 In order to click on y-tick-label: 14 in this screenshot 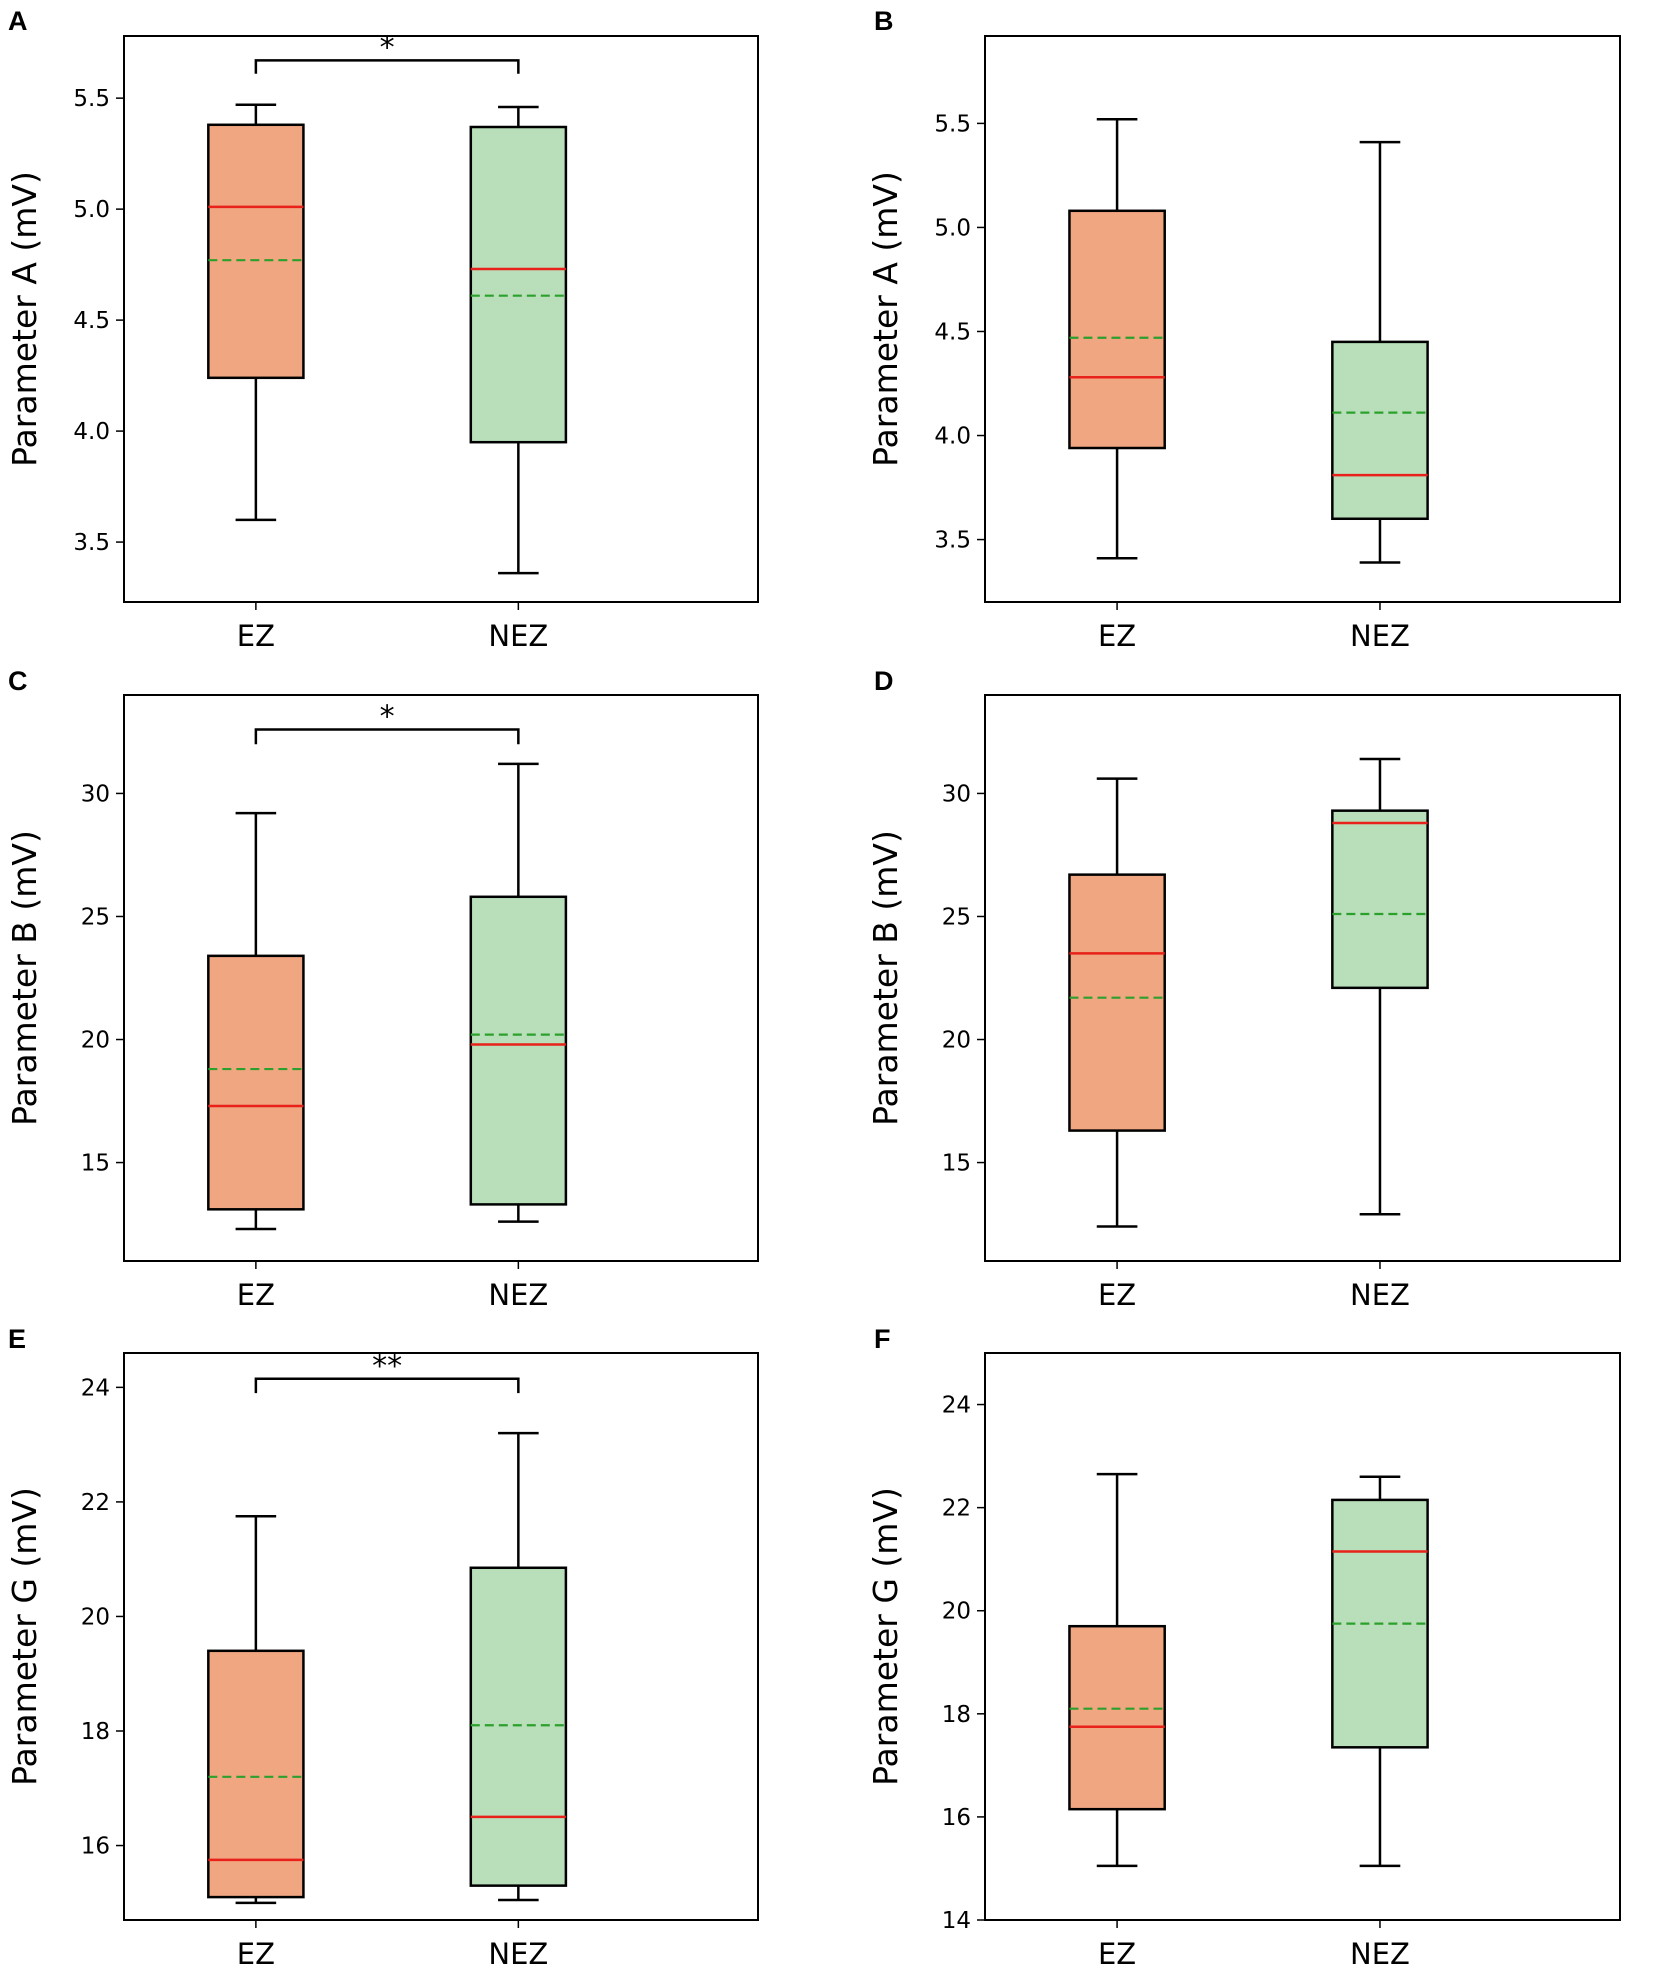, I will do `click(956, 1921)`.